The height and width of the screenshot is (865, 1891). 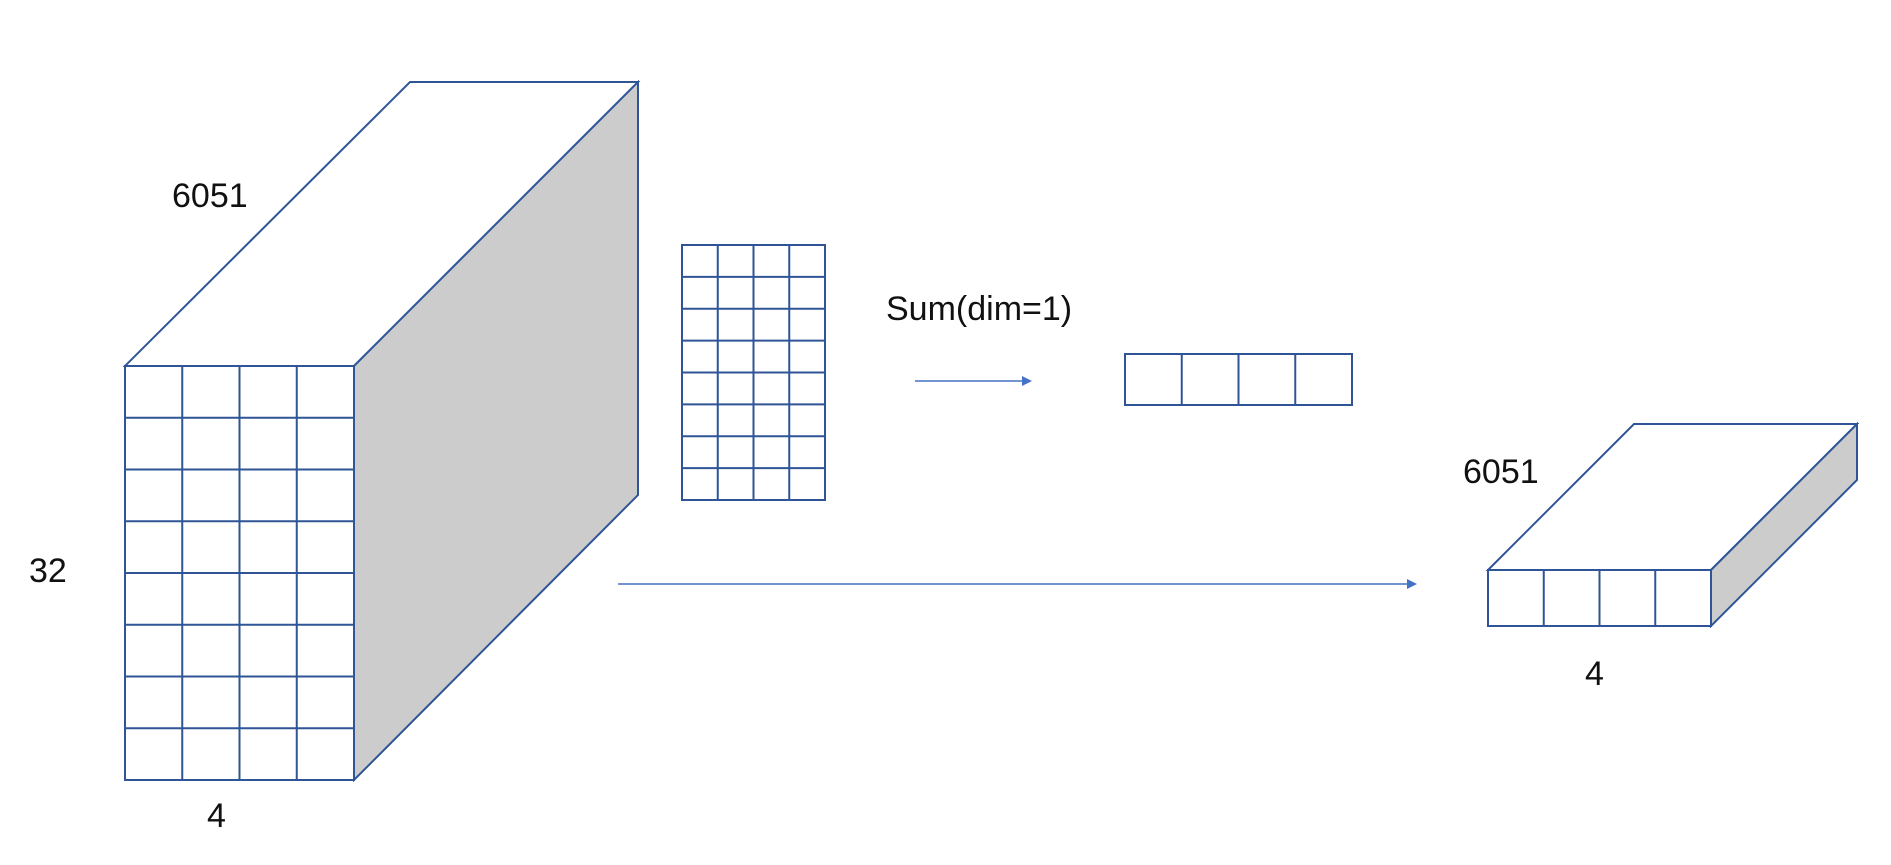 I want to click on summed-vector-grid, so click(x=1238, y=379).